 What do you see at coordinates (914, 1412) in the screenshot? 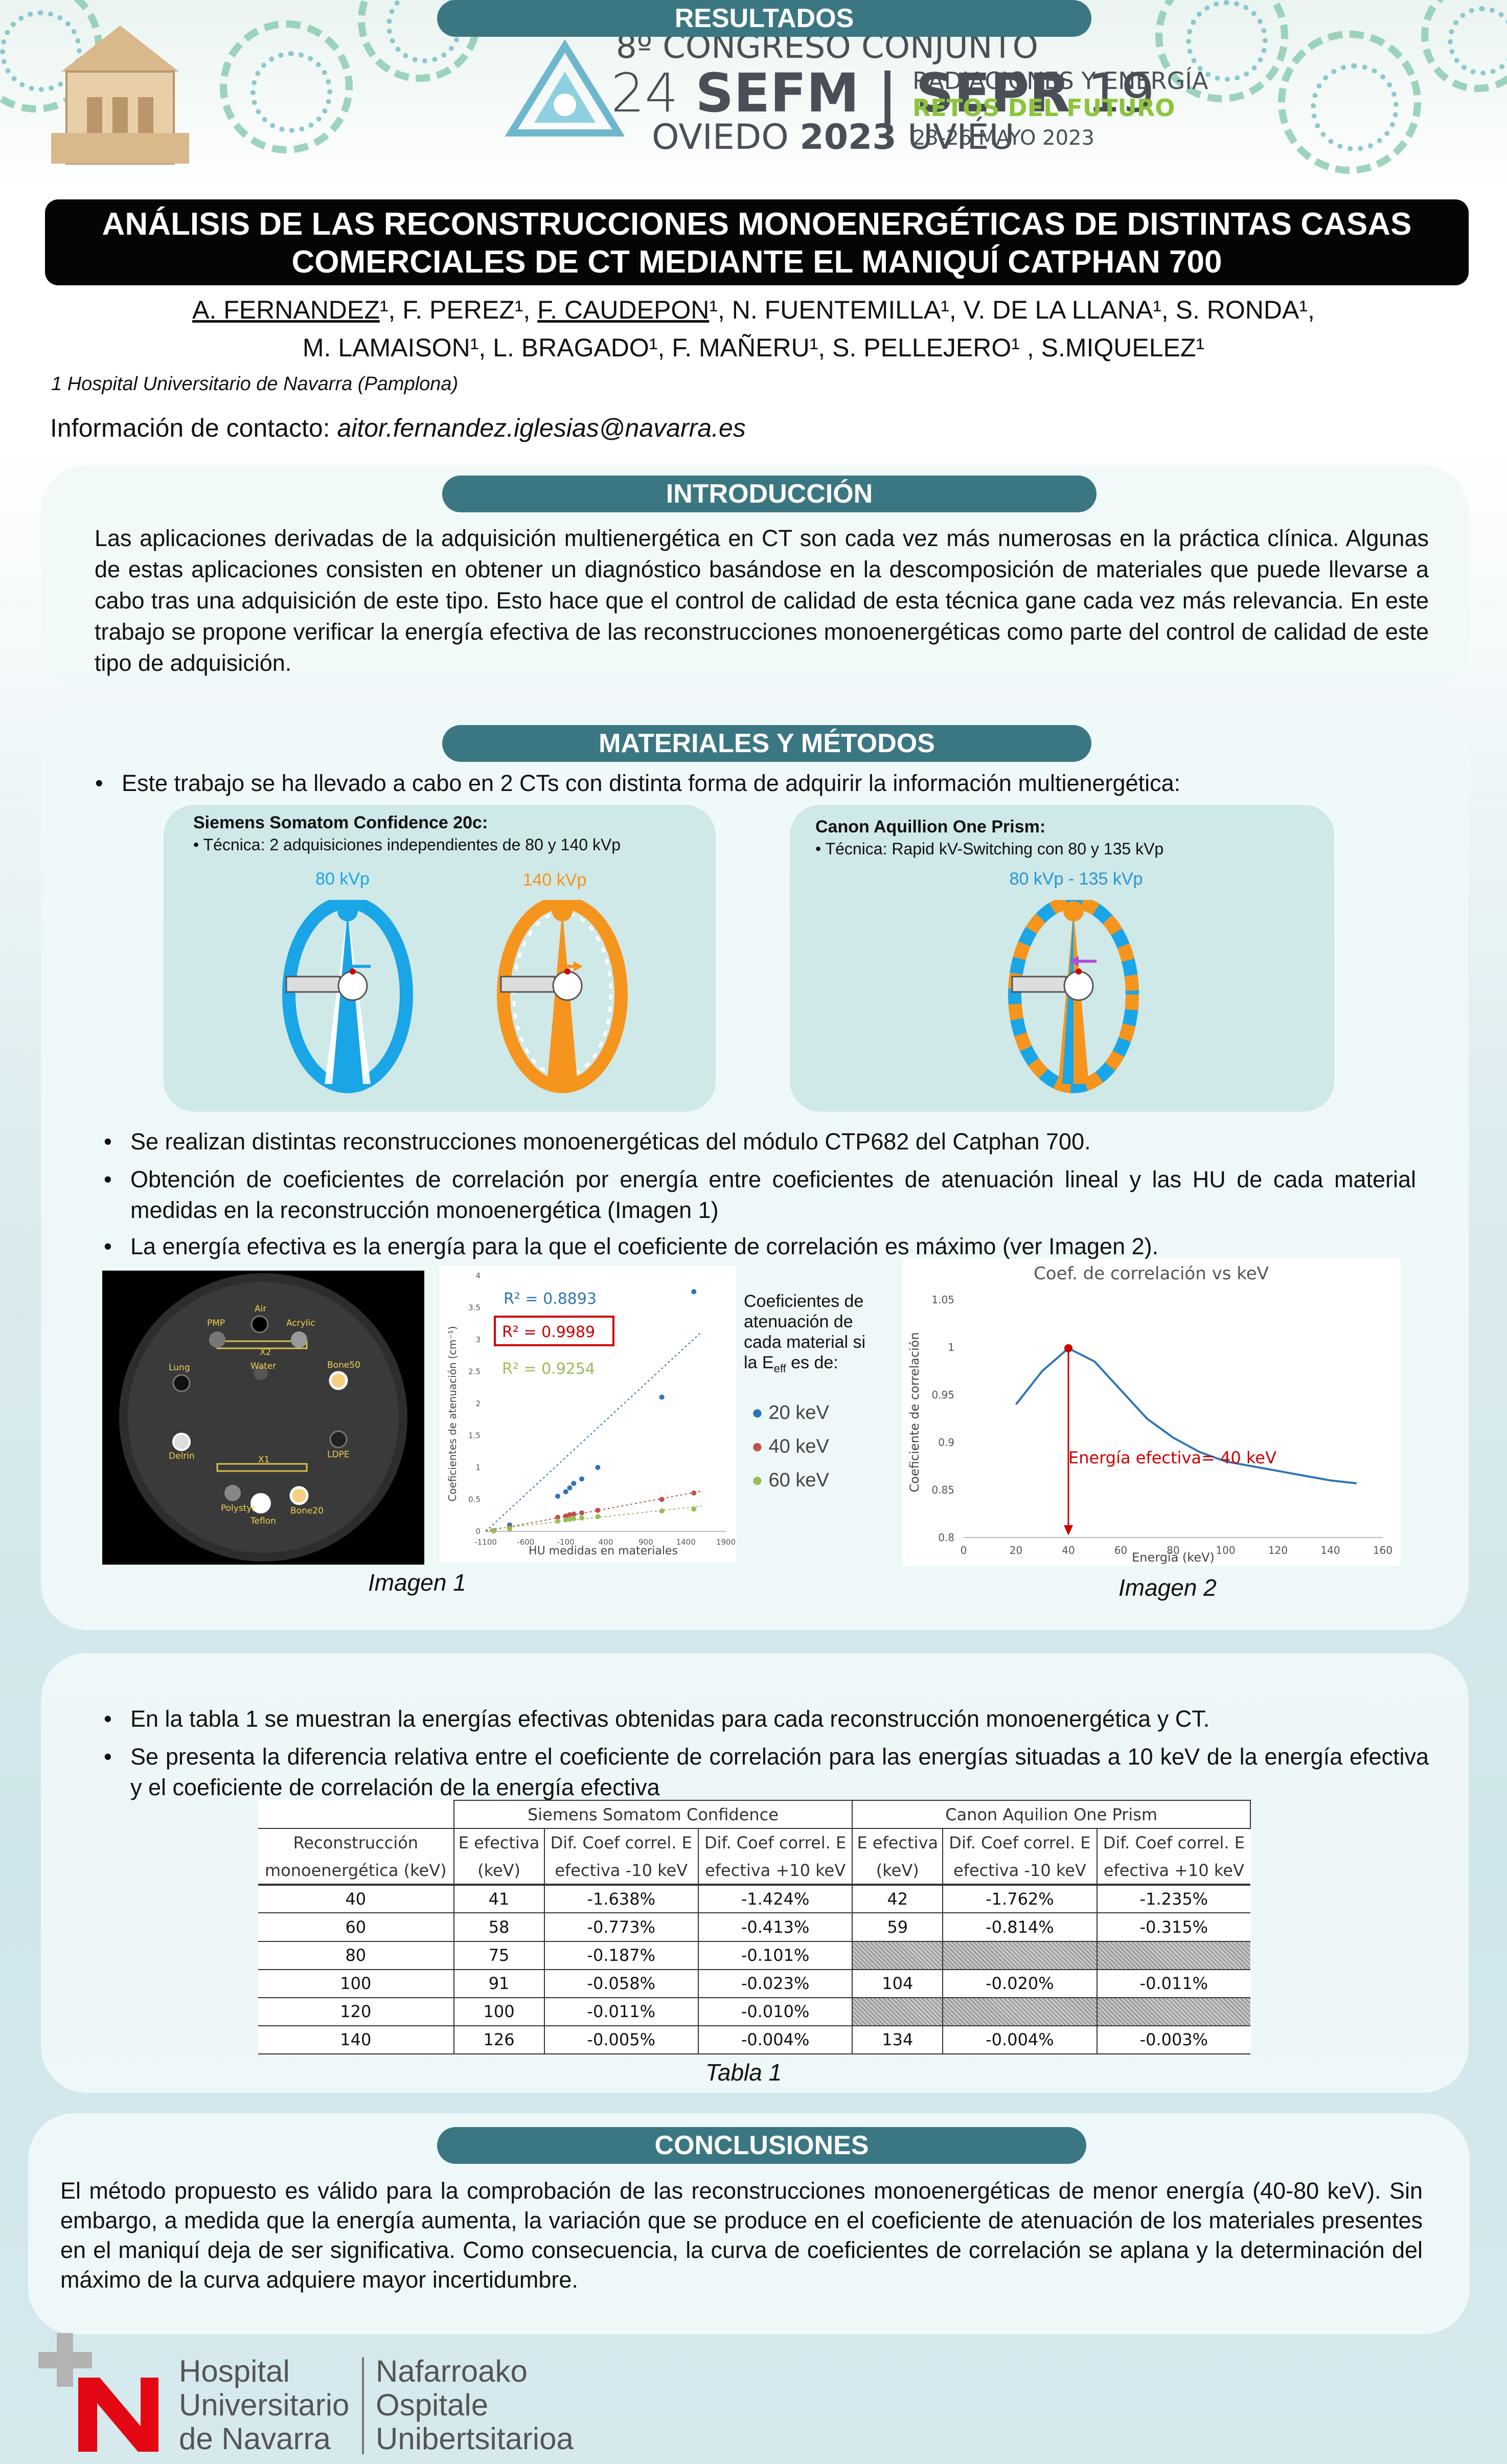
I see `corr-ylabel: Coeficiente de correlación` at bounding box center [914, 1412].